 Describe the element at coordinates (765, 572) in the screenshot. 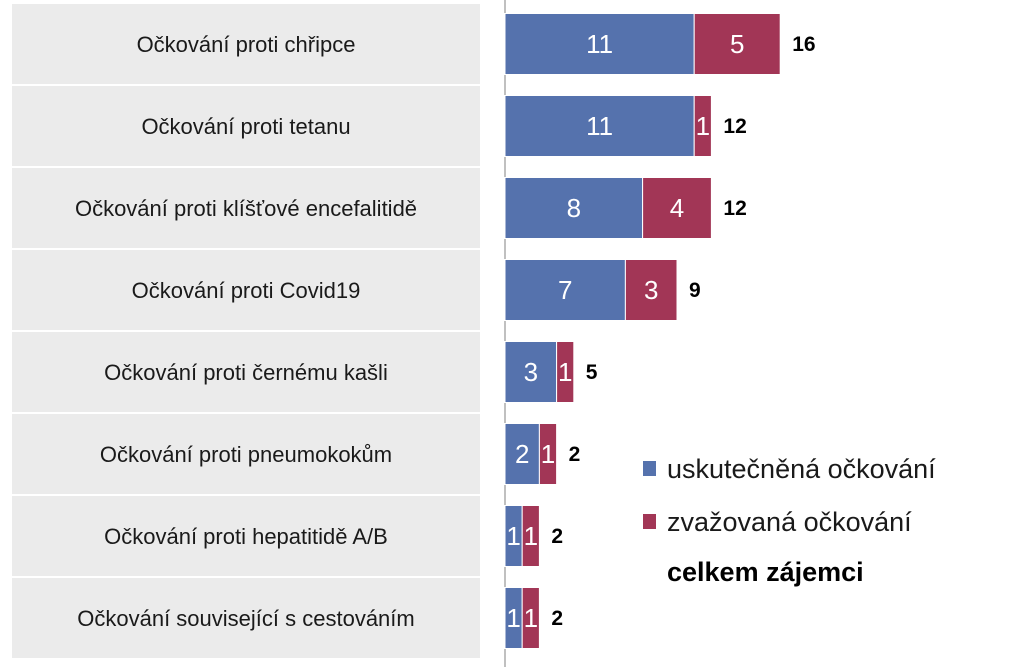

I see `legend-label-totals: celkem zájemci` at that location.